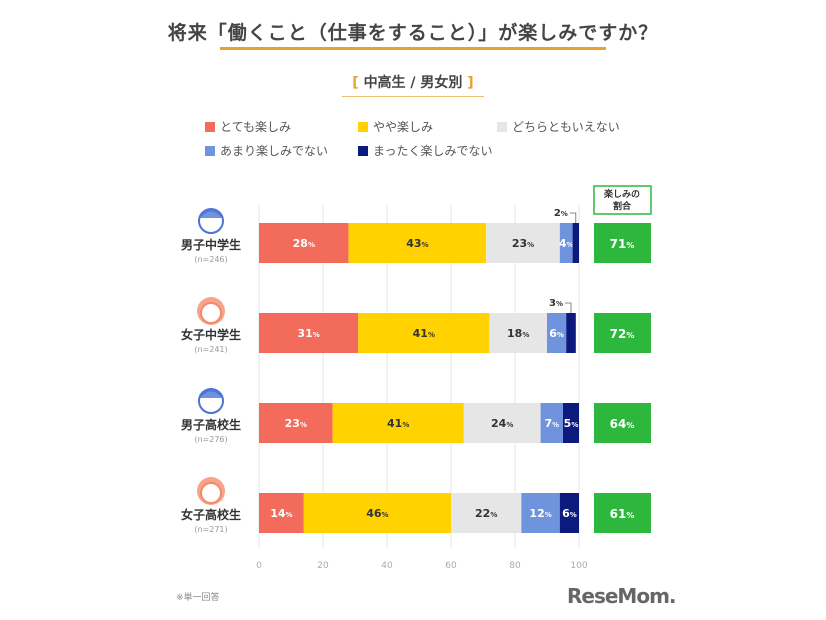 Image resolution: width=826 pixels, height=620 pixels. I want to click on subtitle-underline, so click(413, 96).